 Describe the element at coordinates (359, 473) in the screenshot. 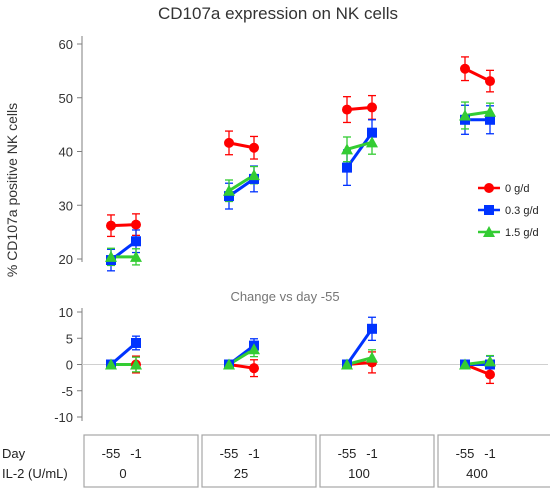

I see `il2-dose-label: 100` at that location.